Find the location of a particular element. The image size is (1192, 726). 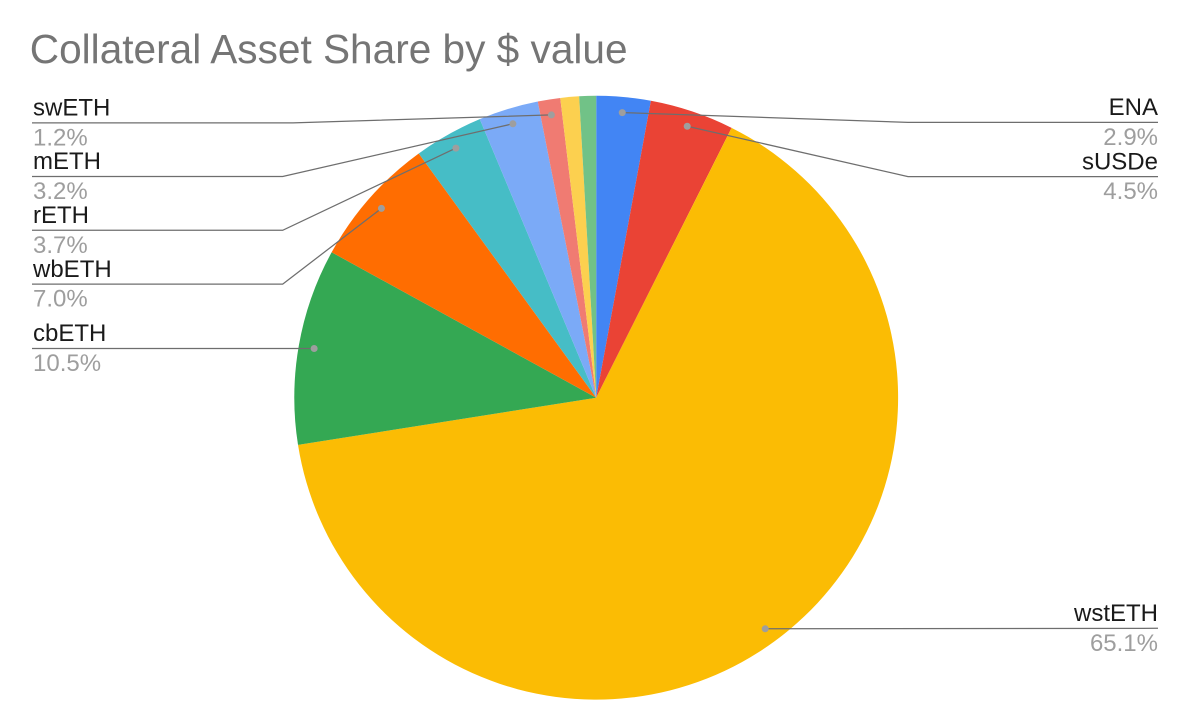

svg-text: wbETH is located at coordinates (72, 269).